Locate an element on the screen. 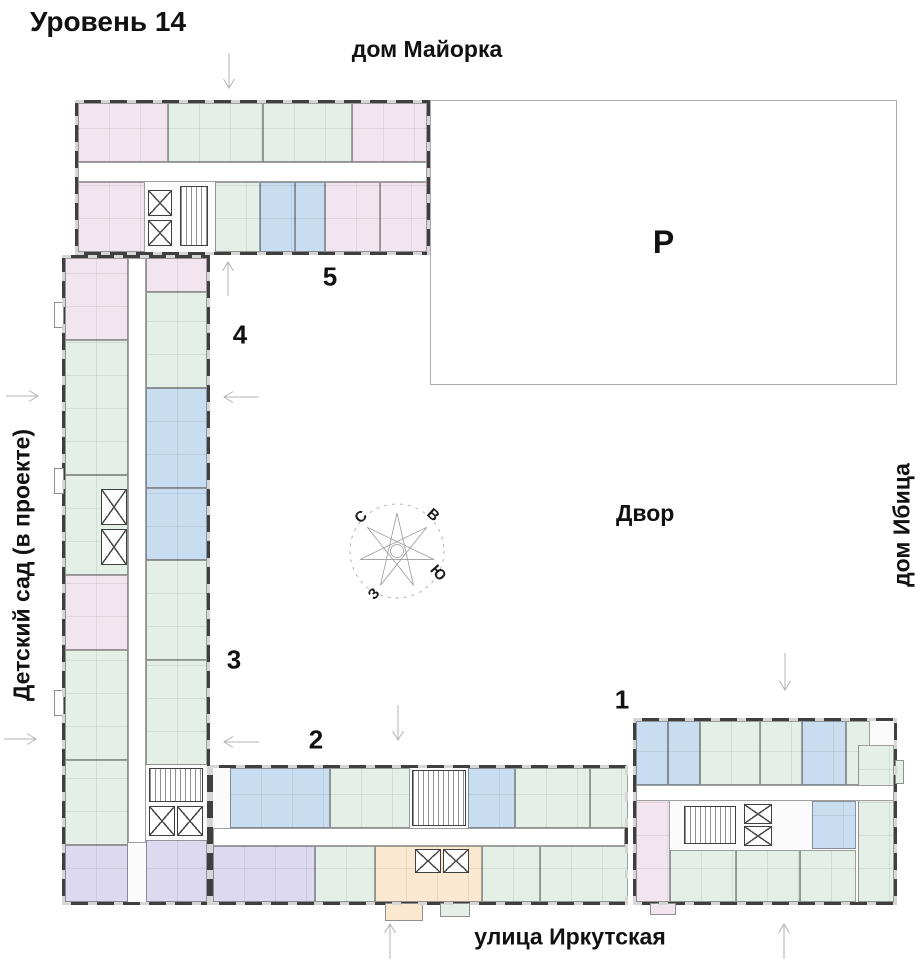 The height and width of the screenshot is (960, 920). compass-west: З is located at coordinates (374, 594).